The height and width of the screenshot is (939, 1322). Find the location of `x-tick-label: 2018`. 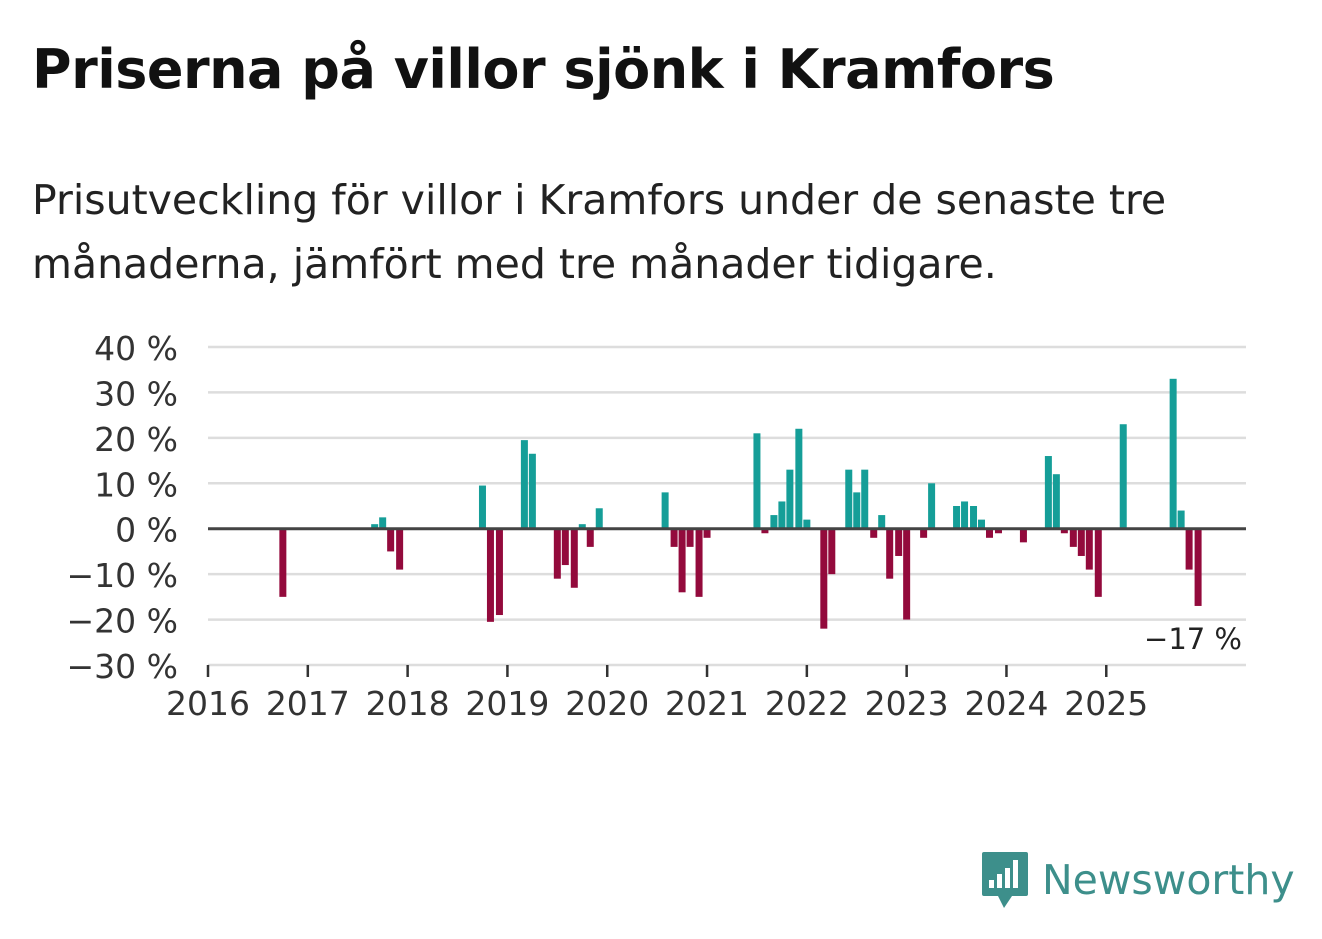

x-tick-label: 2018 is located at coordinates (408, 703).